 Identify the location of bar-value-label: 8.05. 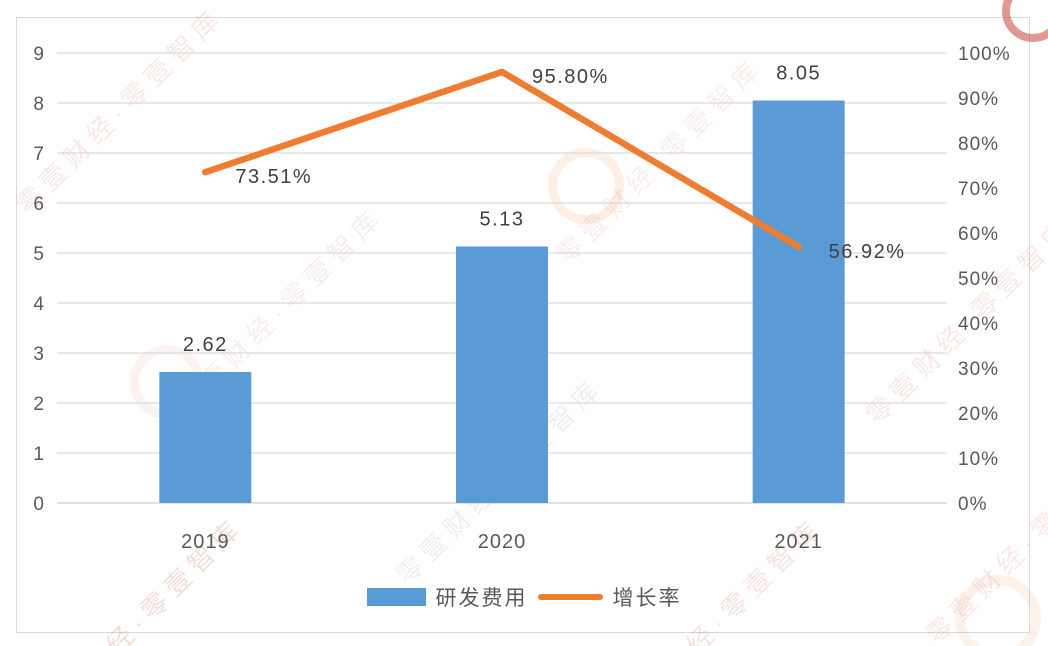
(798, 74).